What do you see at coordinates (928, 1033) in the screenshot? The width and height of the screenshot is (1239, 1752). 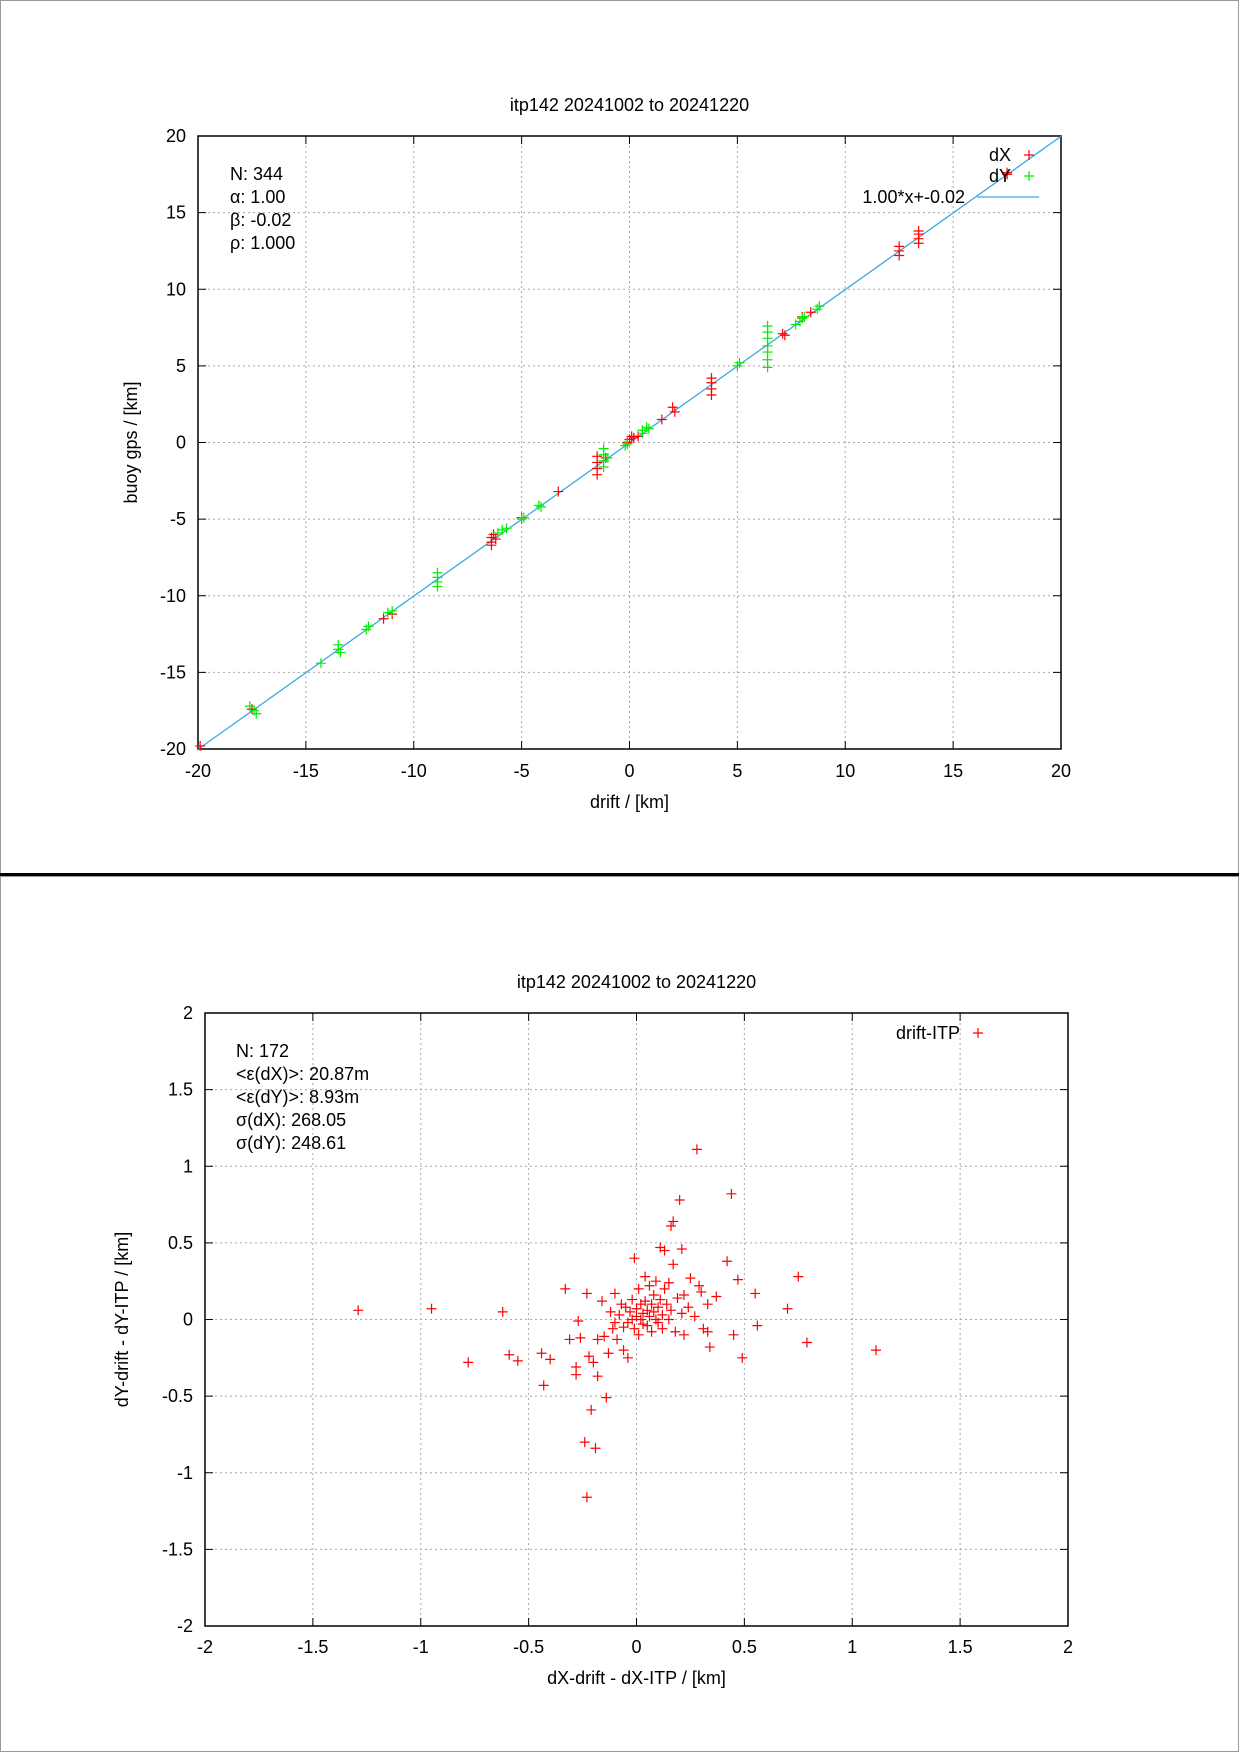 I see `legend-label: drift-ITP` at bounding box center [928, 1033].